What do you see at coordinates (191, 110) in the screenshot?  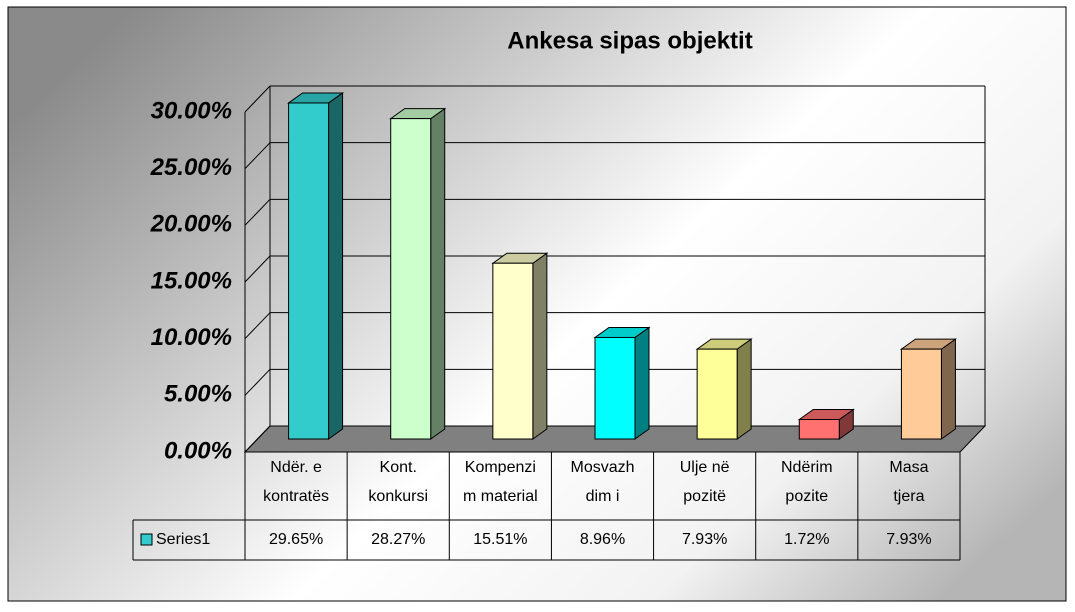 I see `y-tick-label: 30.00%` at bounding box center [191, 110].